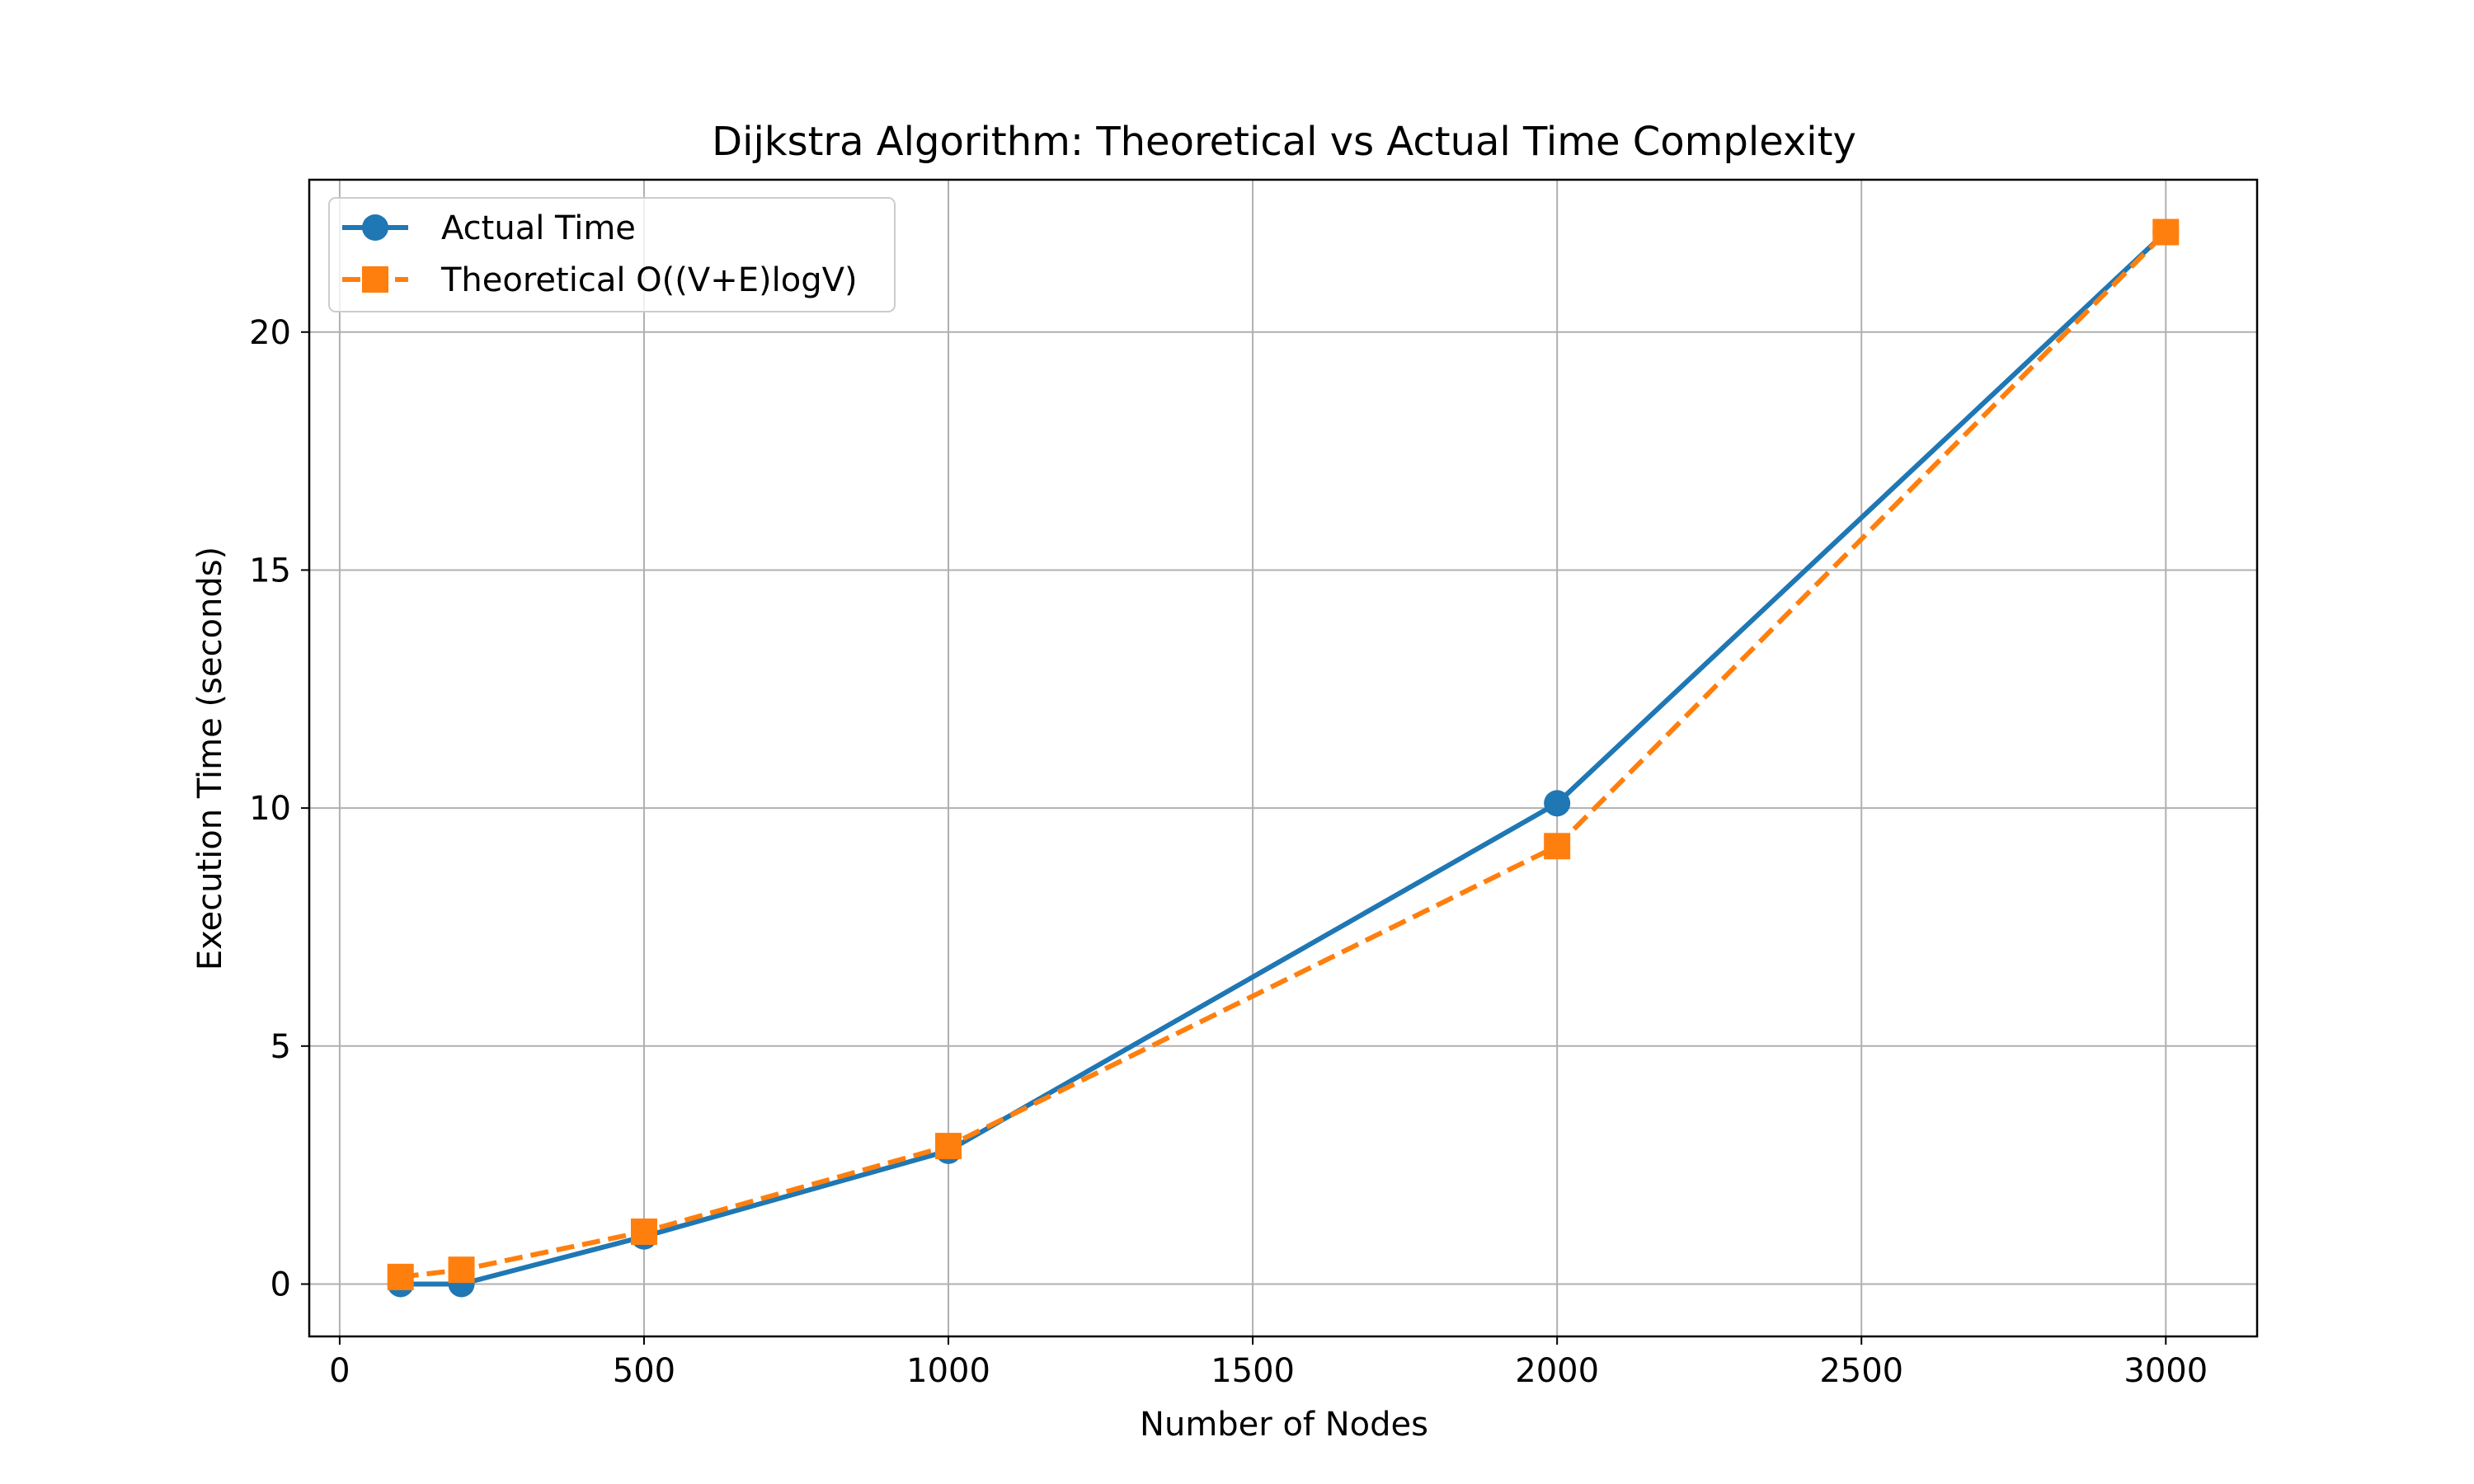  I want to click on y-tick-label: 10, so click(270, 809).